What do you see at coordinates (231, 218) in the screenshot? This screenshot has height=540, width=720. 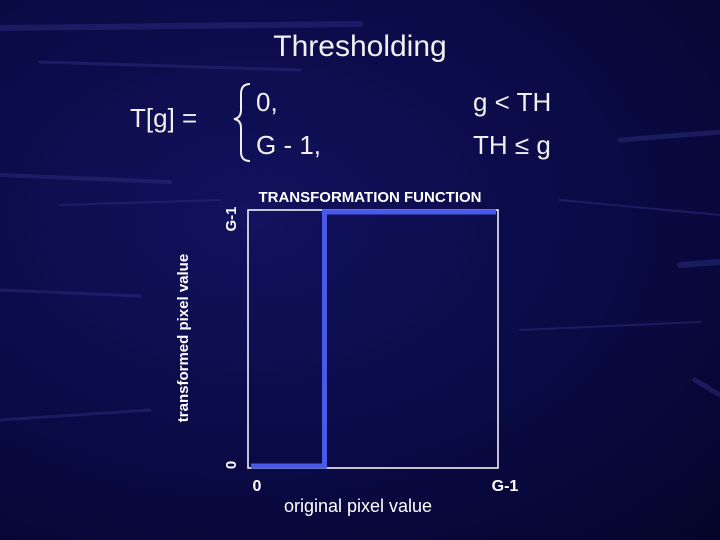 I see `y-tick-label-g1: G-1` at bounding box center [231, 218].